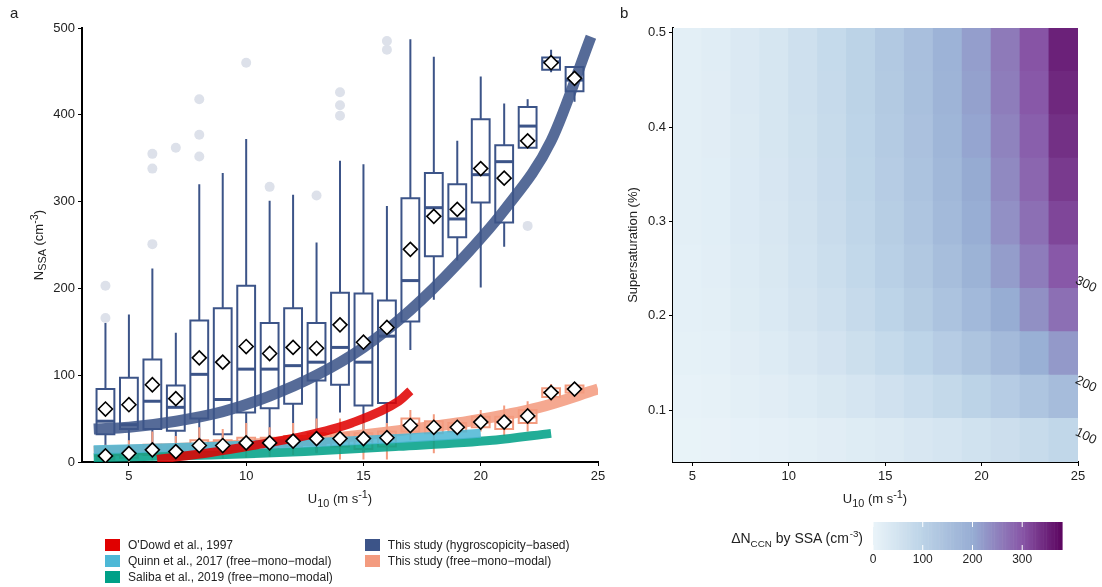 This screenshot has height=587, width=1102. I want to click on y-tick-label: 0, so click(71, 461).